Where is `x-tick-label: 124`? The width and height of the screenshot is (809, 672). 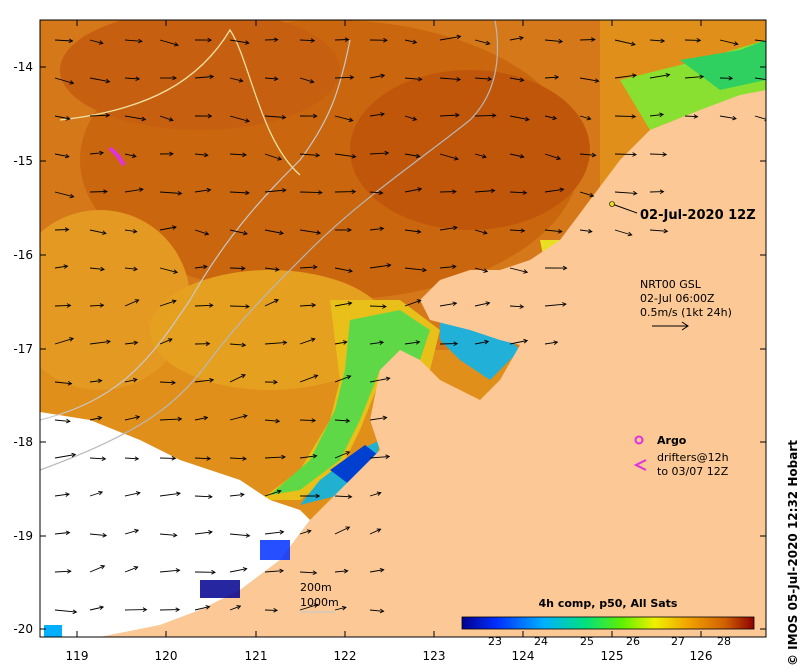
x-tick-label: 124 is located at coordinates (523, 656).